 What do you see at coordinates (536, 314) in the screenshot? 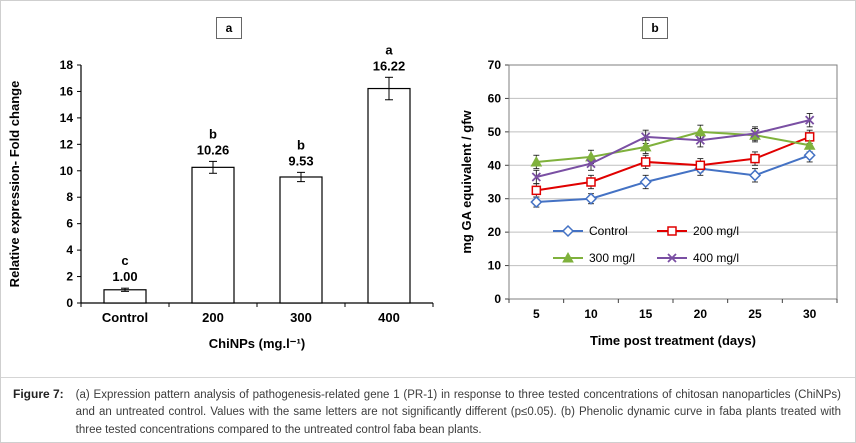
I see `x-tick-label: 5` at bounding box center [536, 314].